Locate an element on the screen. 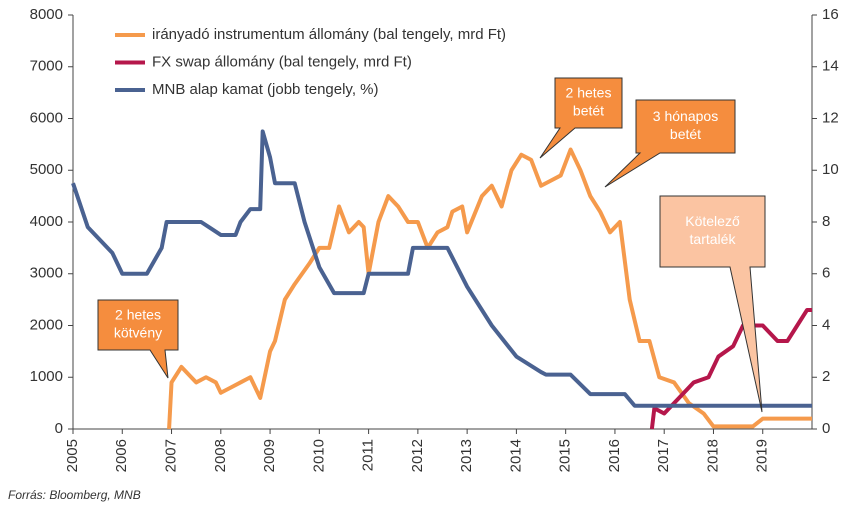 The image size is (861, 511). x-tick-label: 2012 is located at coordinates (417, 455).